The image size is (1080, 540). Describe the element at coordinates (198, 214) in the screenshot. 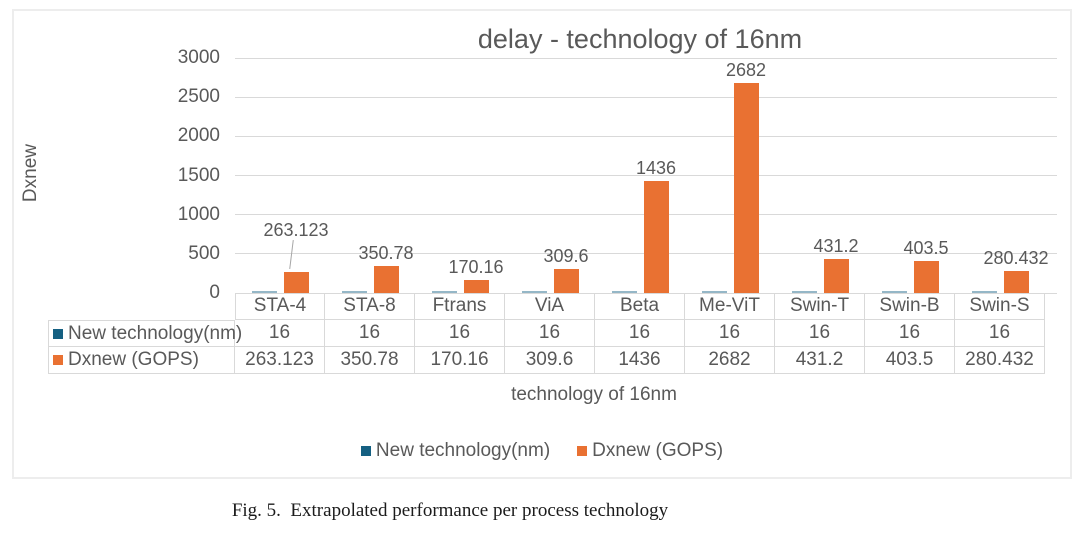

I see `y-tick-label: 1000` at that location.